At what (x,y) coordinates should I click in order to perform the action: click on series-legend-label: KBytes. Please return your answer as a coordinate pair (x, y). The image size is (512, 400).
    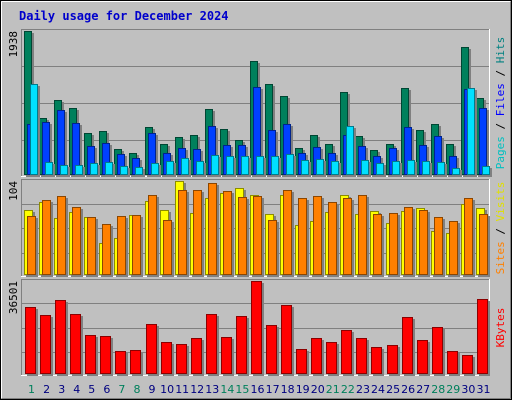
    Looking at the image, I should click on (500, 328).